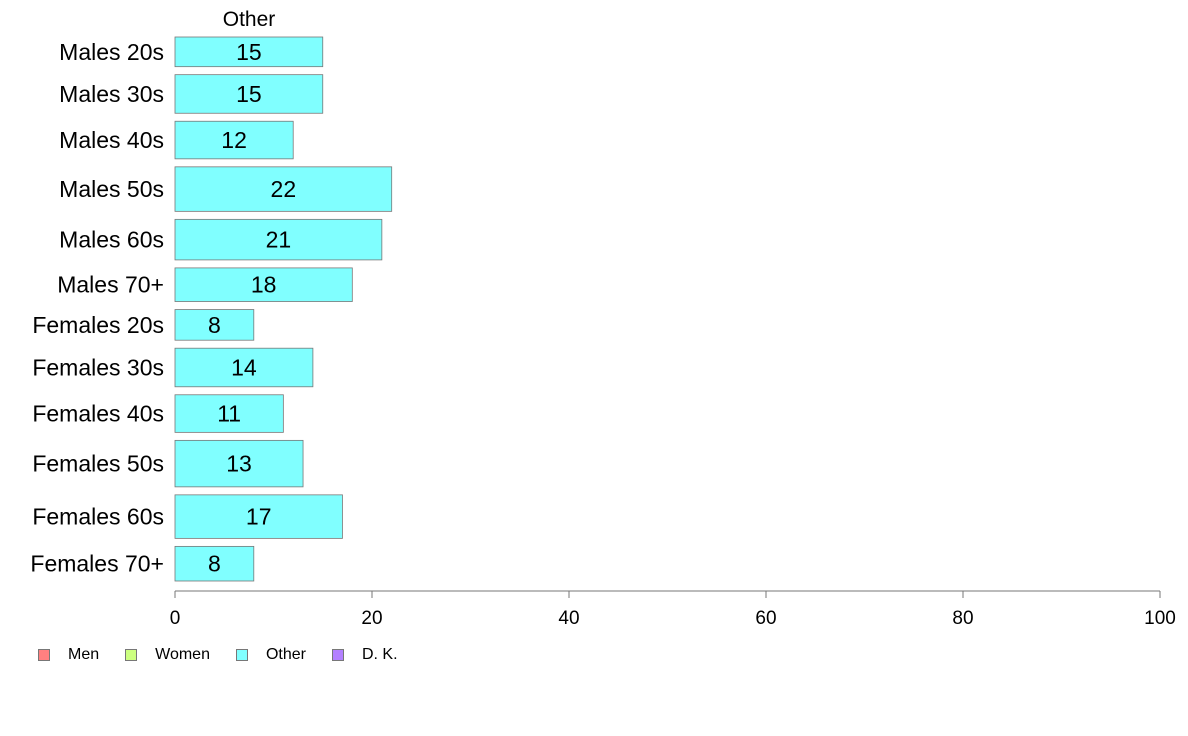 This screenshot has height=736, width=1188. Describe the element at coordinates (98, 414) in the screenshot. I see `category-label: Females 40s` at that location.